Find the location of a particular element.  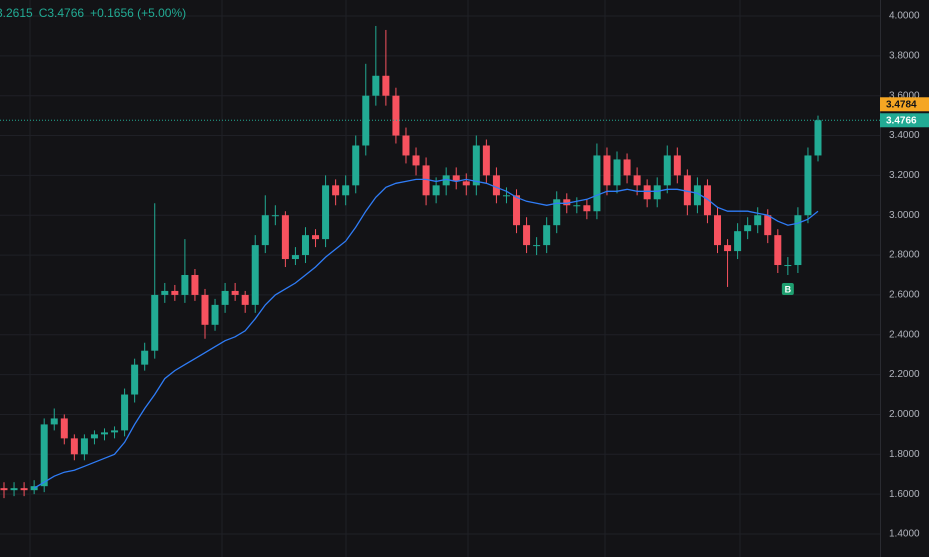

marker-label: B is located at coordinates (788, 289).